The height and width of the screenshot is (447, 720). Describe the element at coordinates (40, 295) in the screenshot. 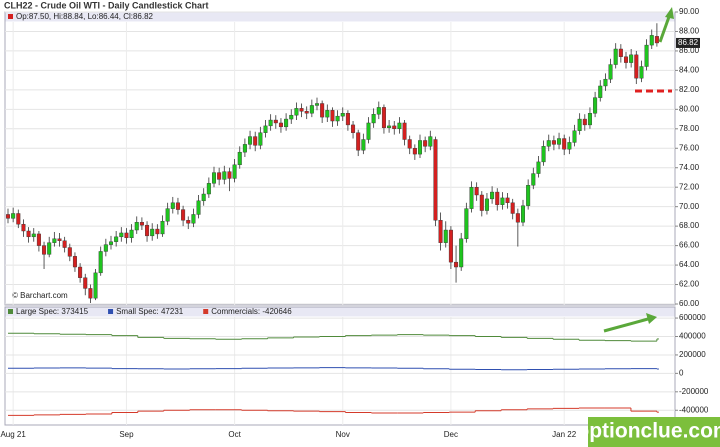

I see `source-note: © Barchart.com` at that location.